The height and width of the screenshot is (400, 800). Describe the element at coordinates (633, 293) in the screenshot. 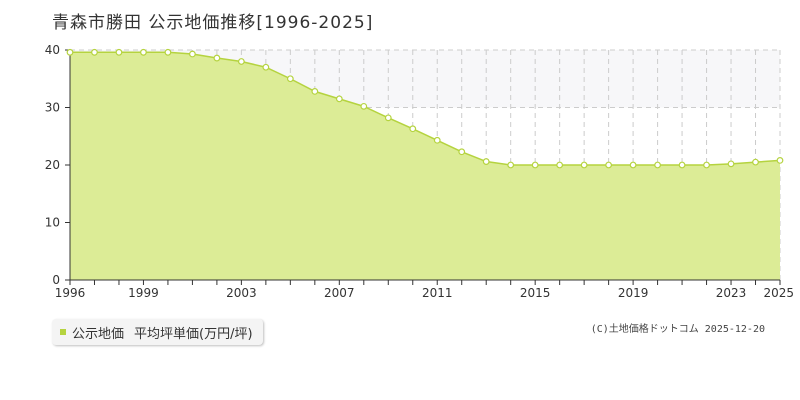

I see `x-tick-label: 2019` at that location.